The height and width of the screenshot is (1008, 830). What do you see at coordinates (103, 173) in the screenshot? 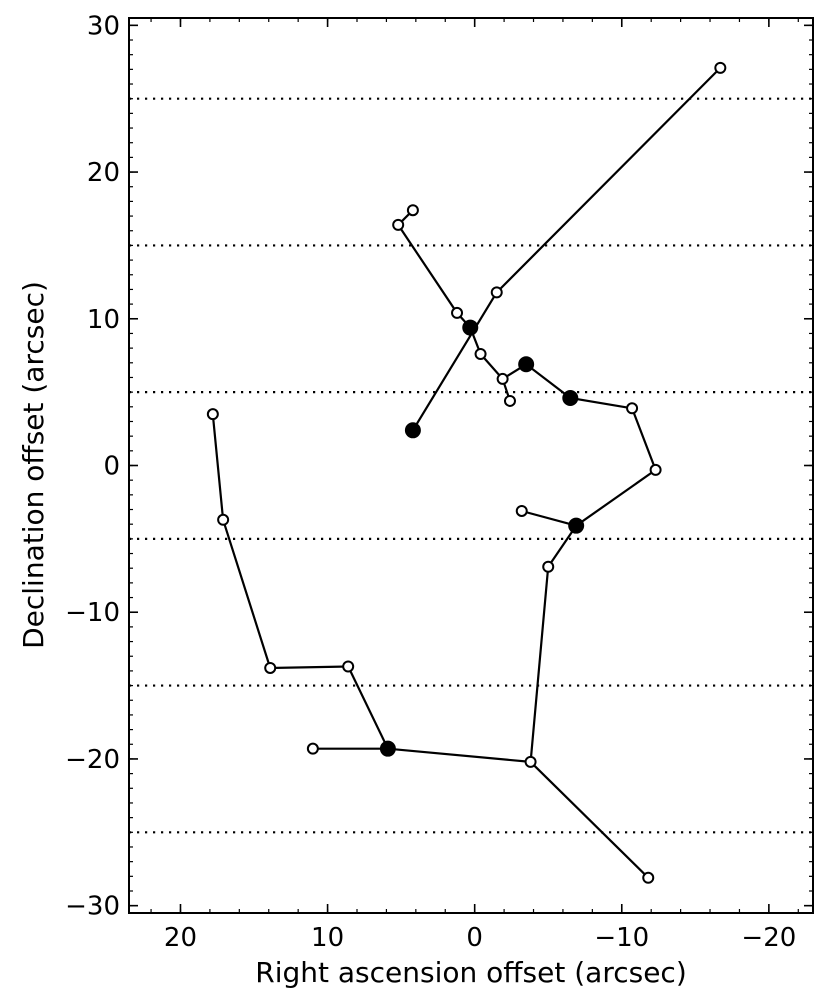
I see `y-tick-label: 20` at bounding box center [103, 173].